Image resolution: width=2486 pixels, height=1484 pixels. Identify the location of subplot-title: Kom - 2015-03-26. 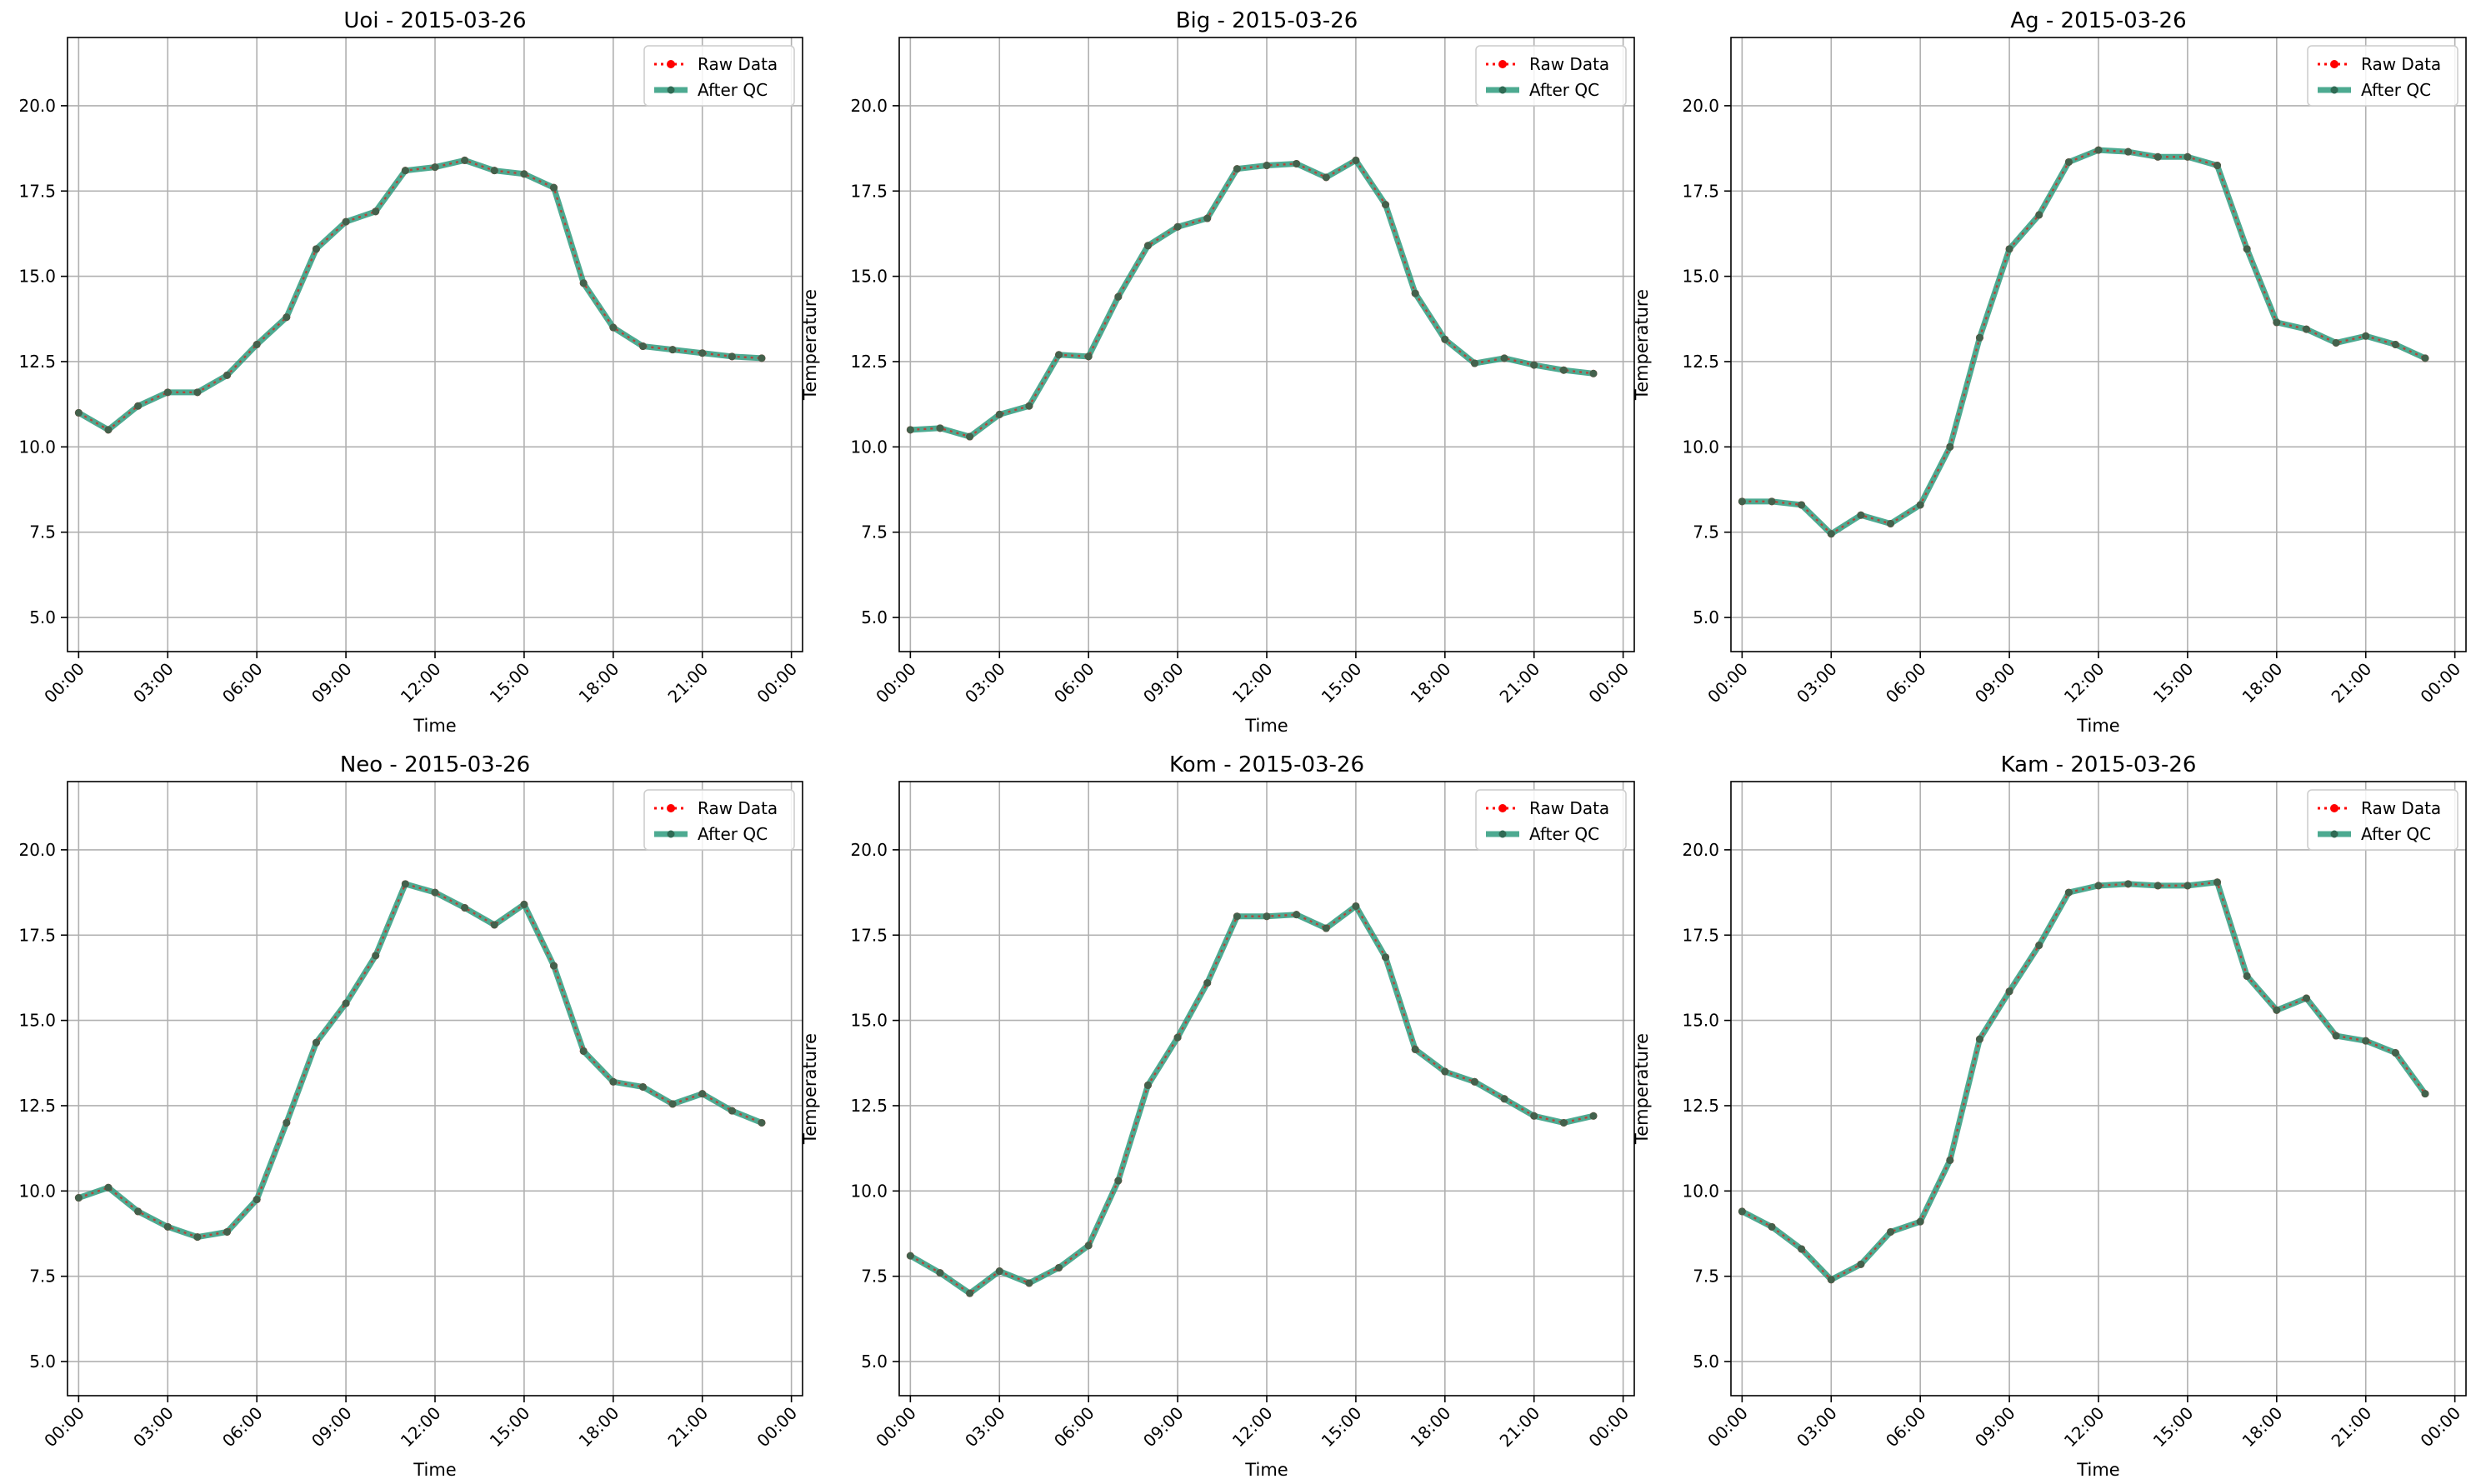
(1266, 764).